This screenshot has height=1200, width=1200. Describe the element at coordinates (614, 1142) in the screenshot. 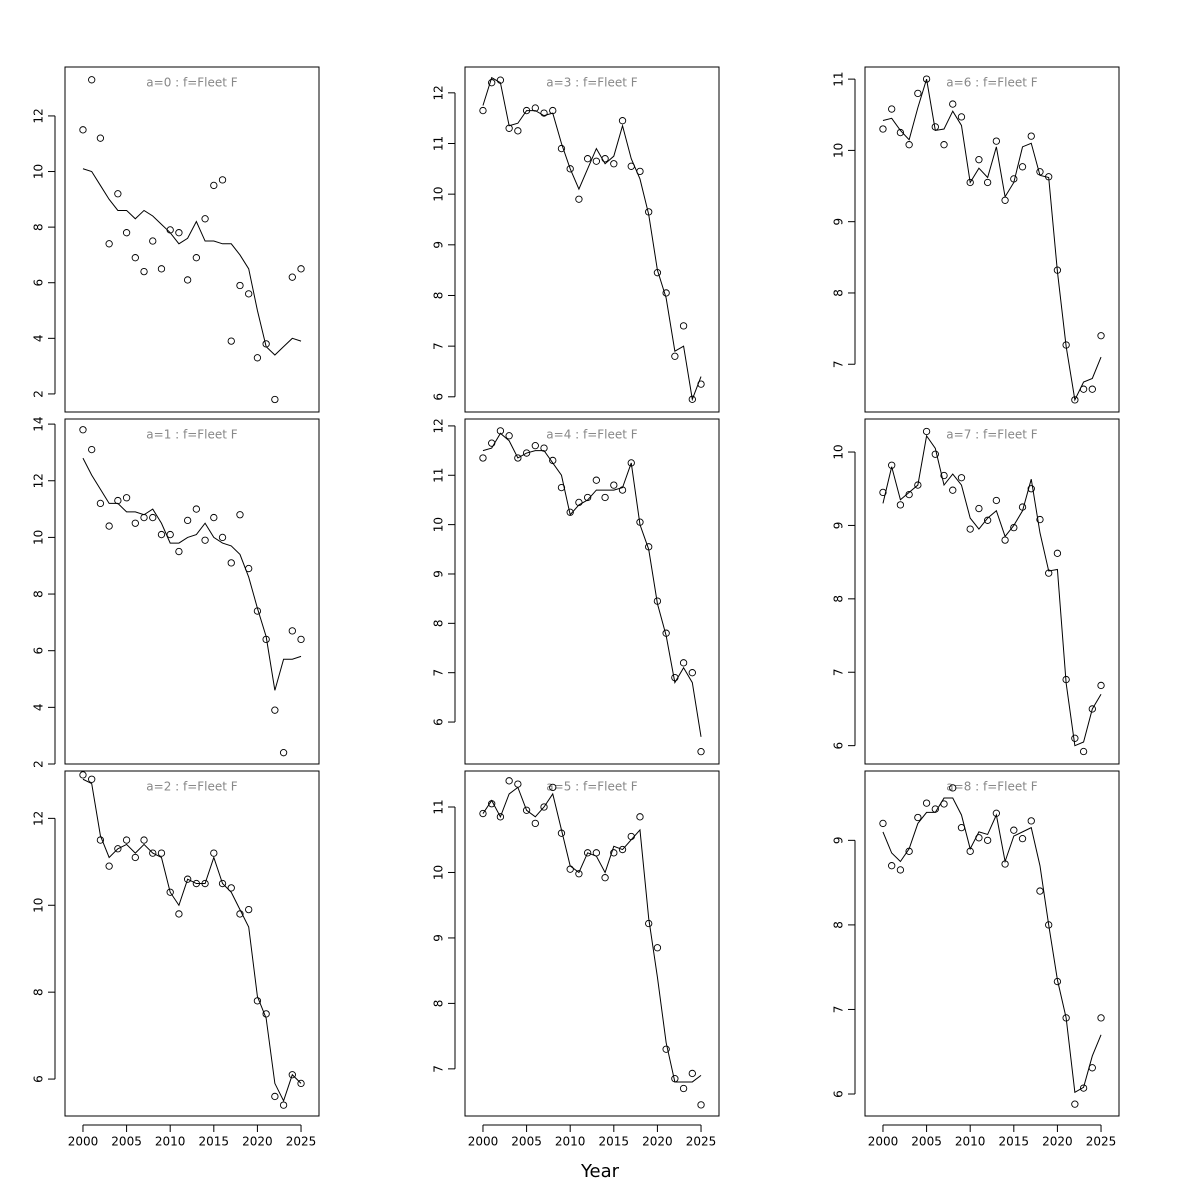

I see `x-tick-label: 2015` at that location.